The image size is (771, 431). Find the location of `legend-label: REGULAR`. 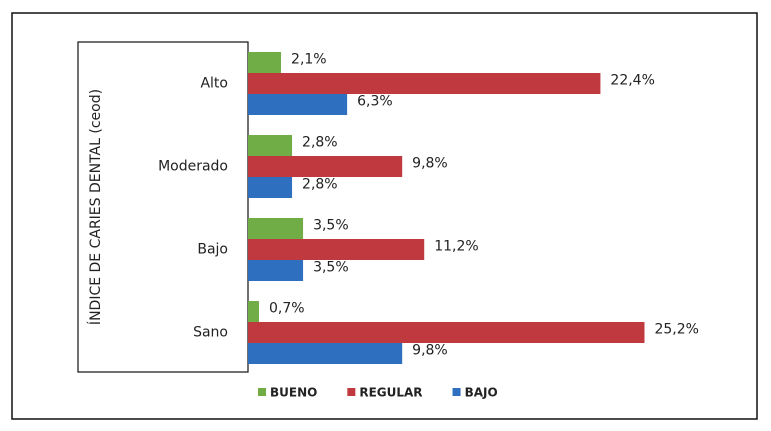

legend-label: REGULAR is located at coordinates (390, 393).